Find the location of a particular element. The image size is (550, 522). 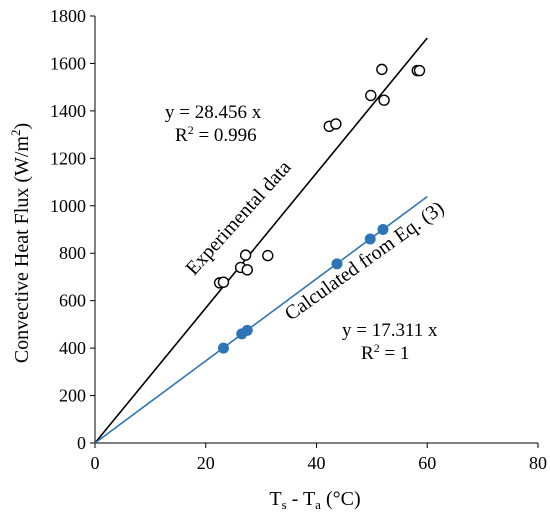

x-tick-label: 0 is located at coordinates (95, 463).